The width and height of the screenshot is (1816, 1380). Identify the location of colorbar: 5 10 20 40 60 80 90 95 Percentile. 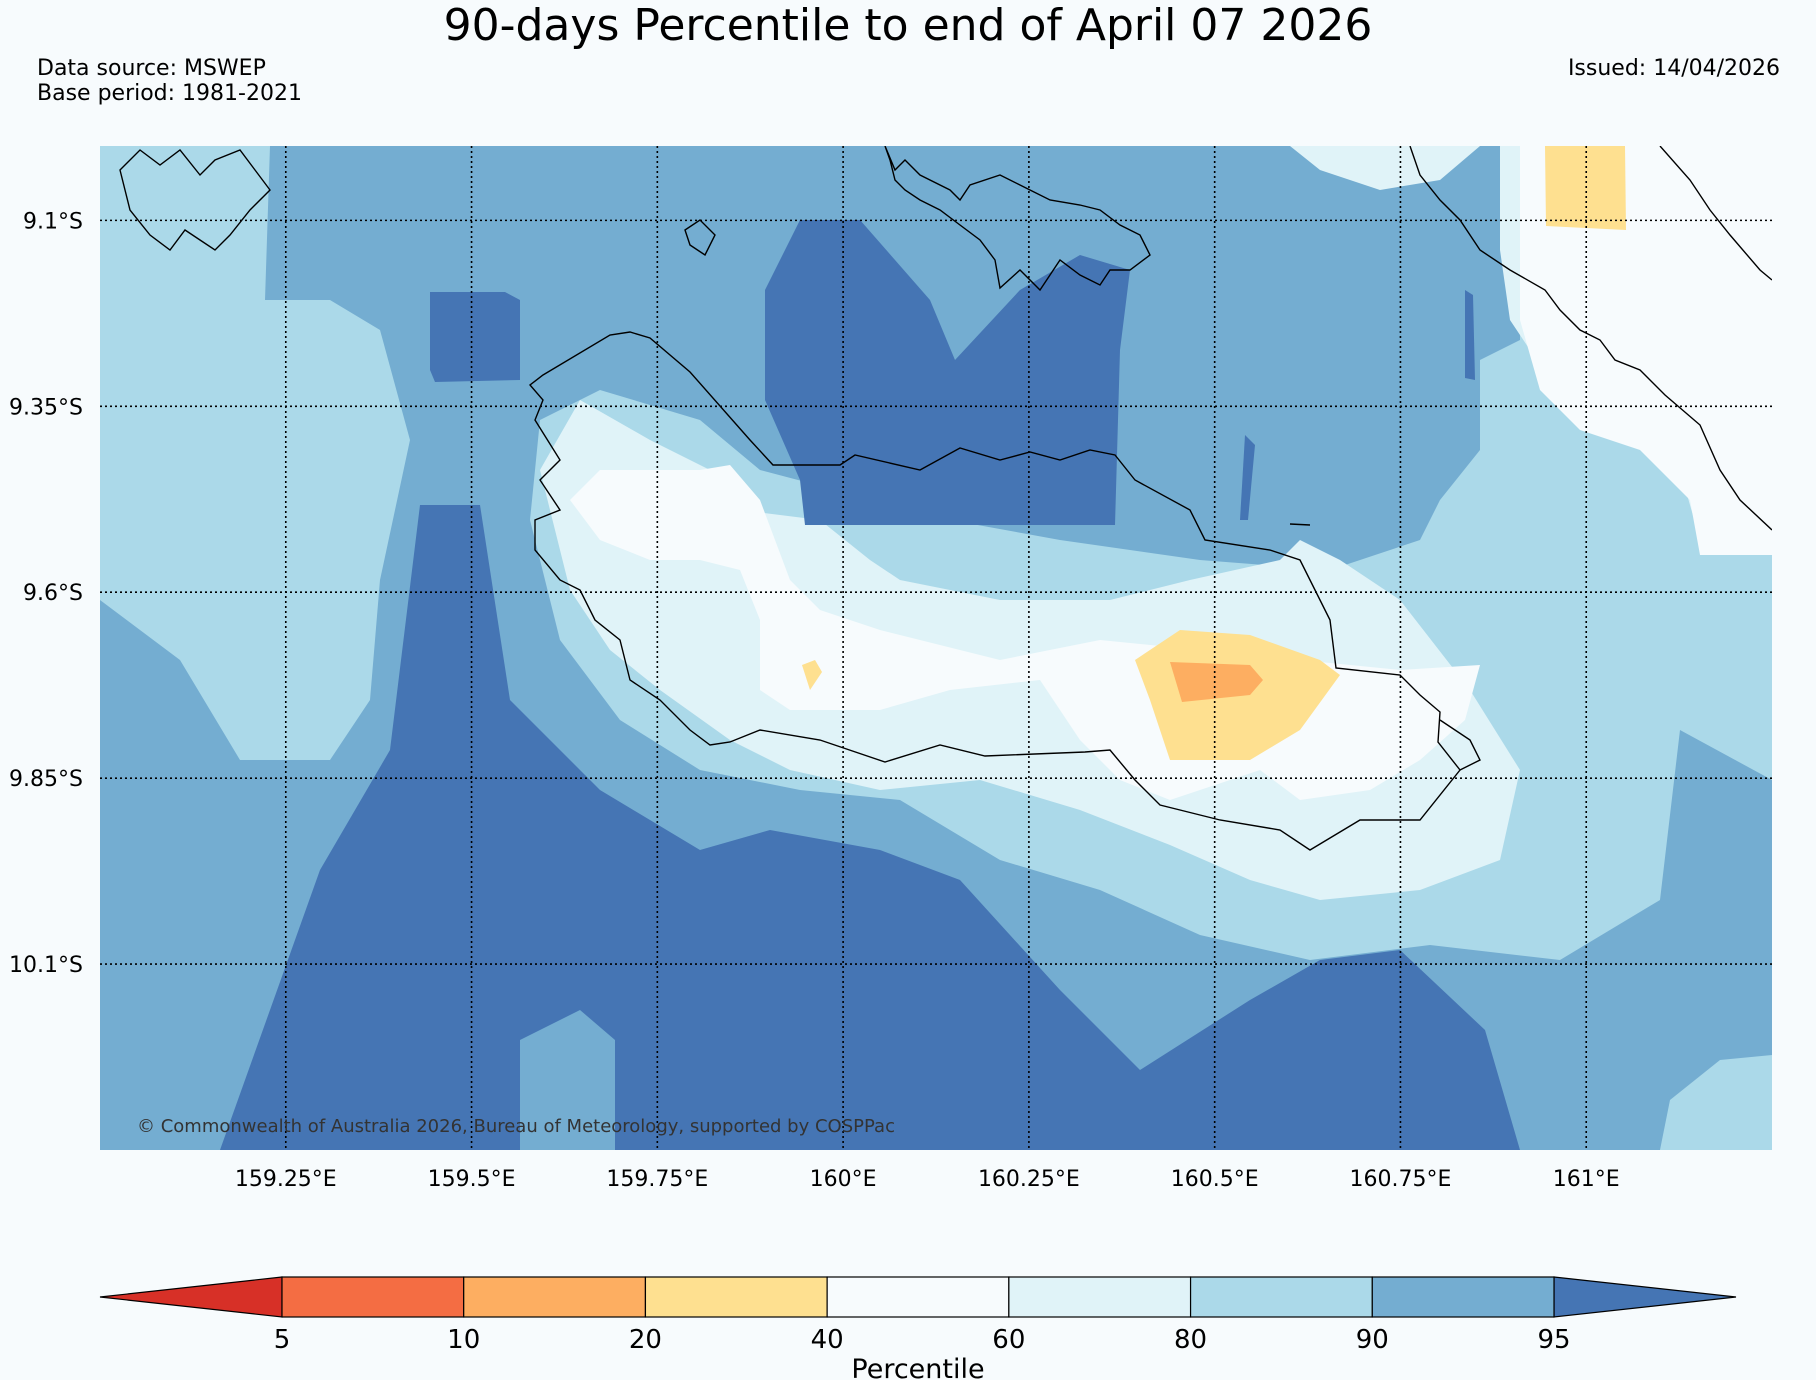
(918, 1328).